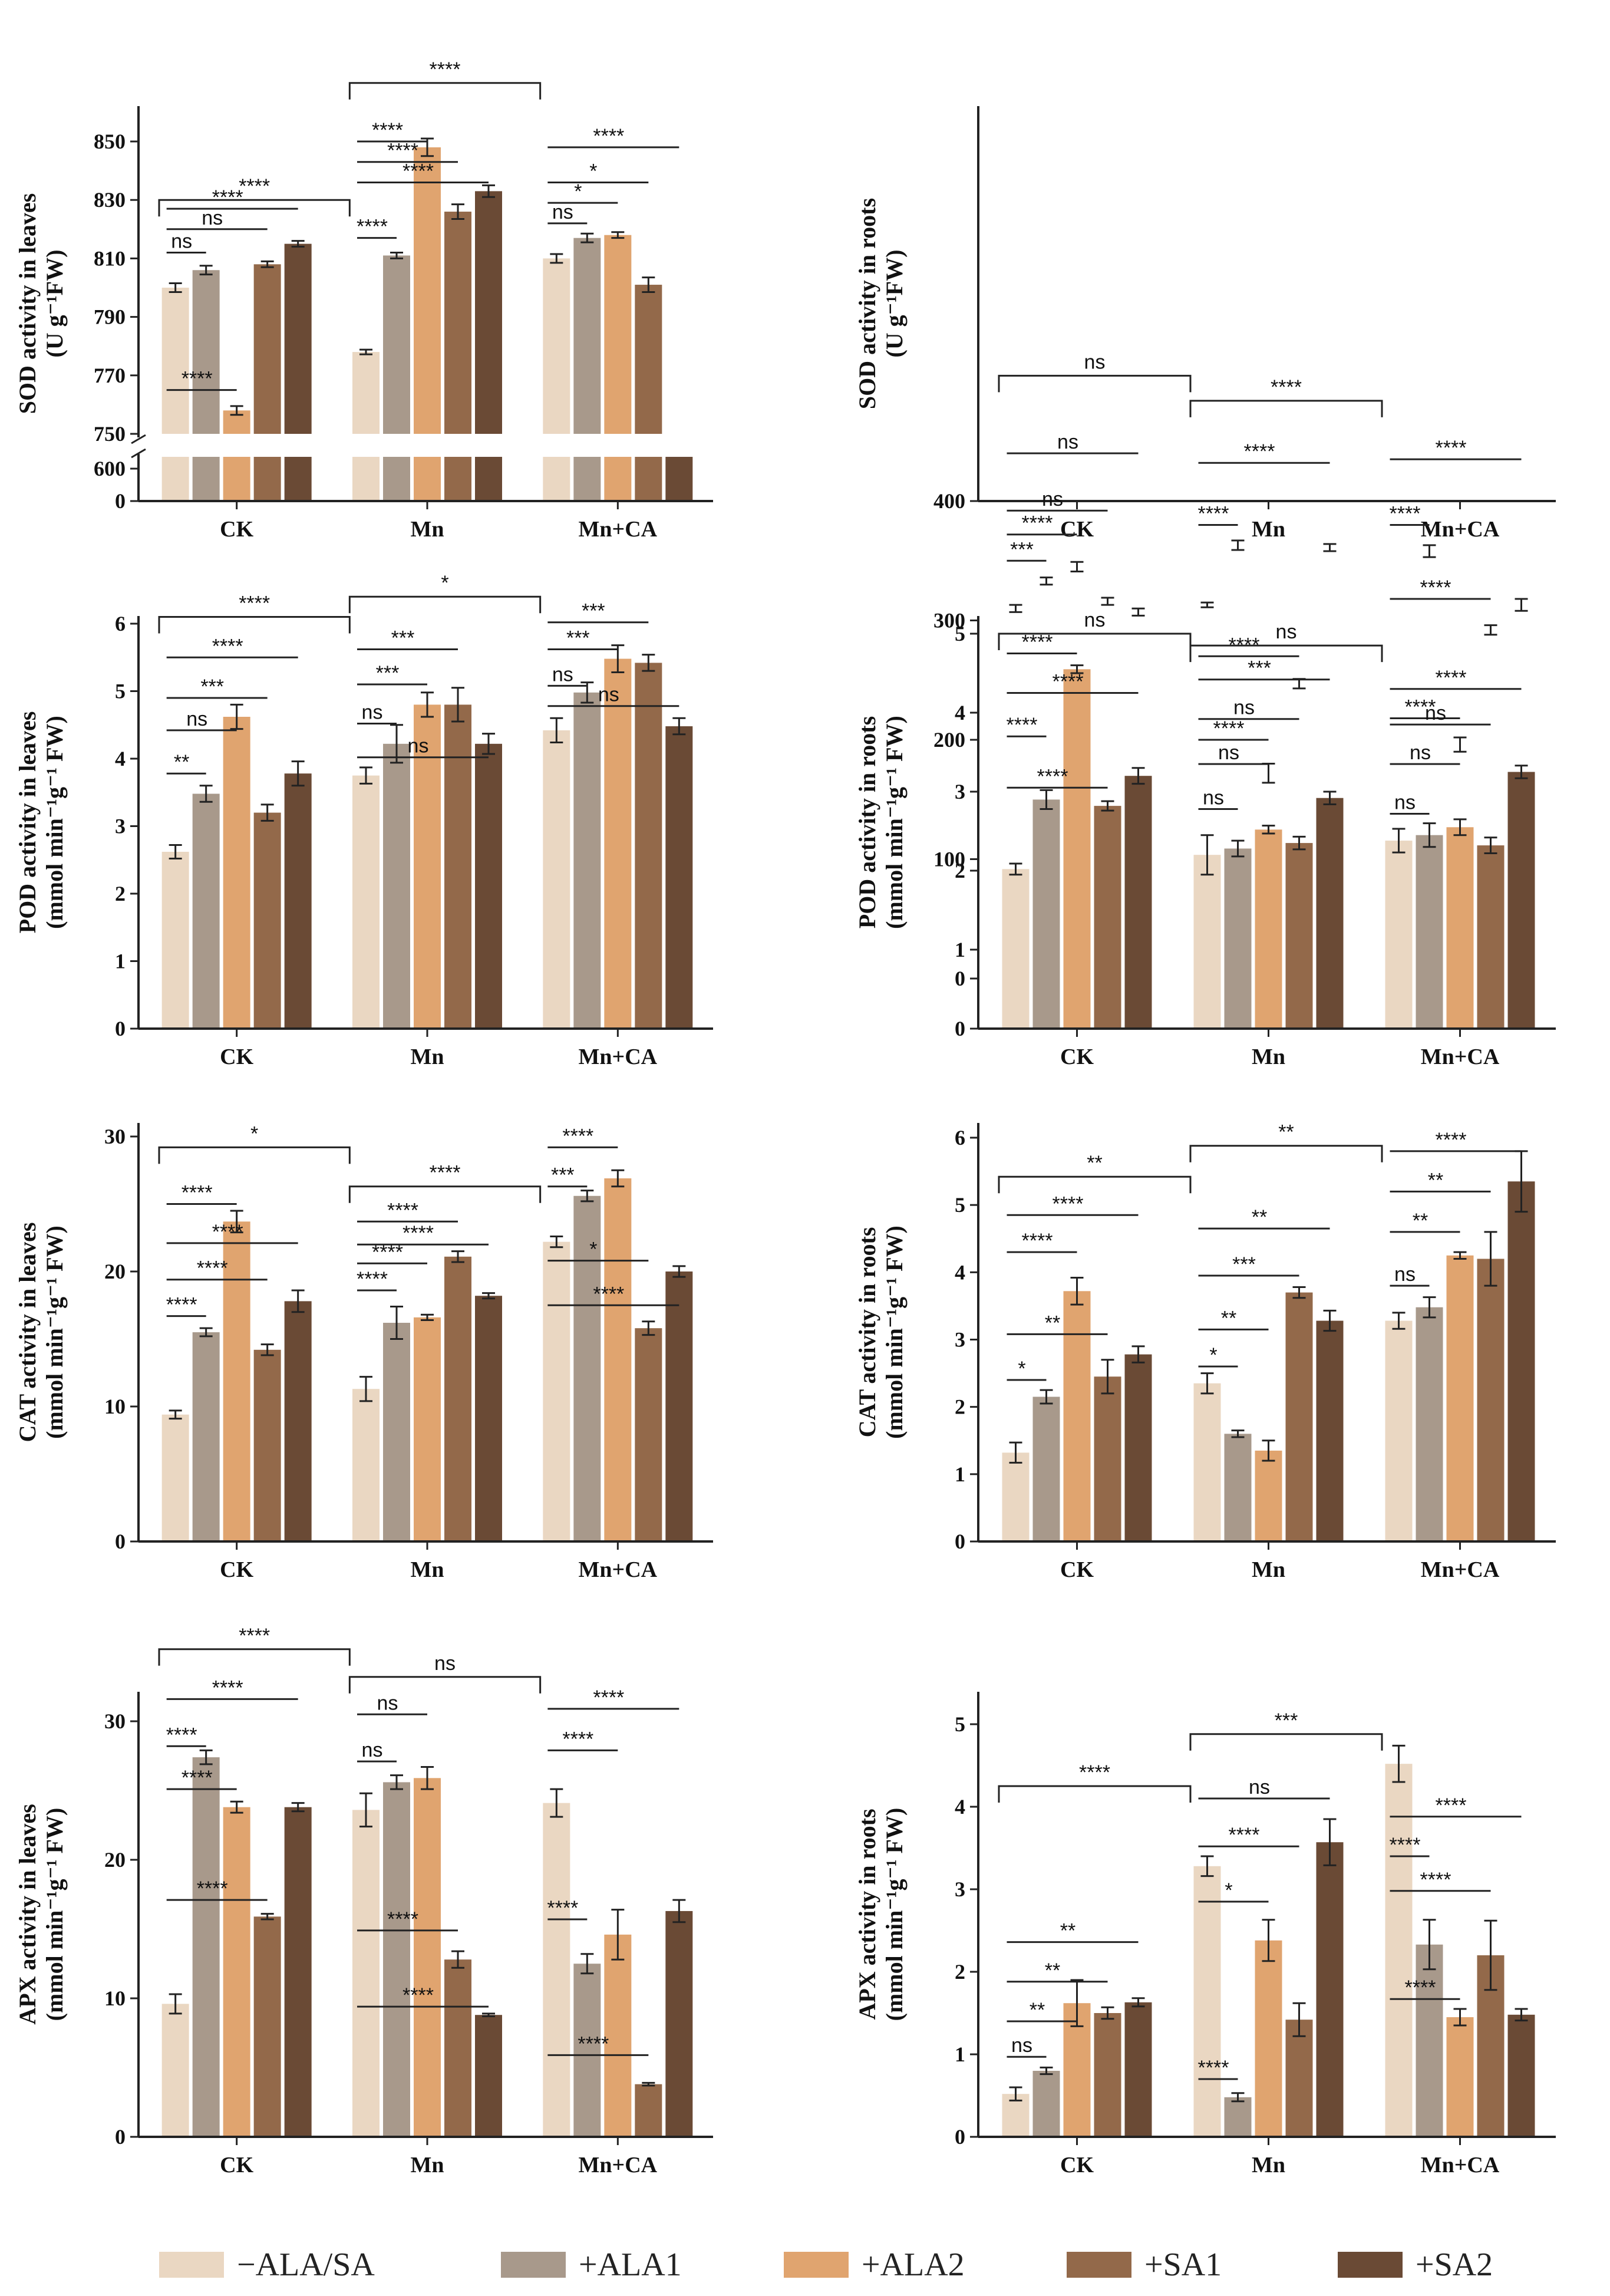 This screenshot has height=2296, width=1610. What do you see at coordinates (54, 1914) in the screenshot?
I see `y-axis-label-units: (mmol min⁻¹g⁻¹ FW)` at bounding box center [54, 1914].